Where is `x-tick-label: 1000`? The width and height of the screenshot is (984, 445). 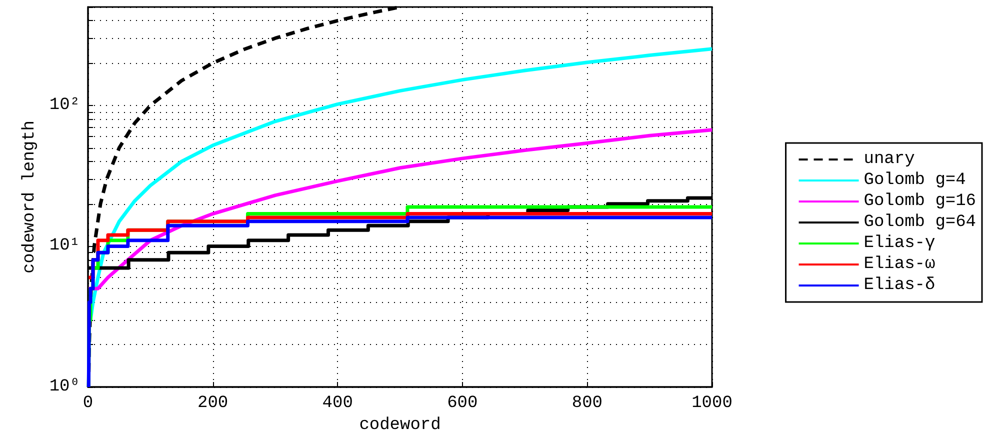
x-tick-label: 1000 is located at coordinates (712, 403).